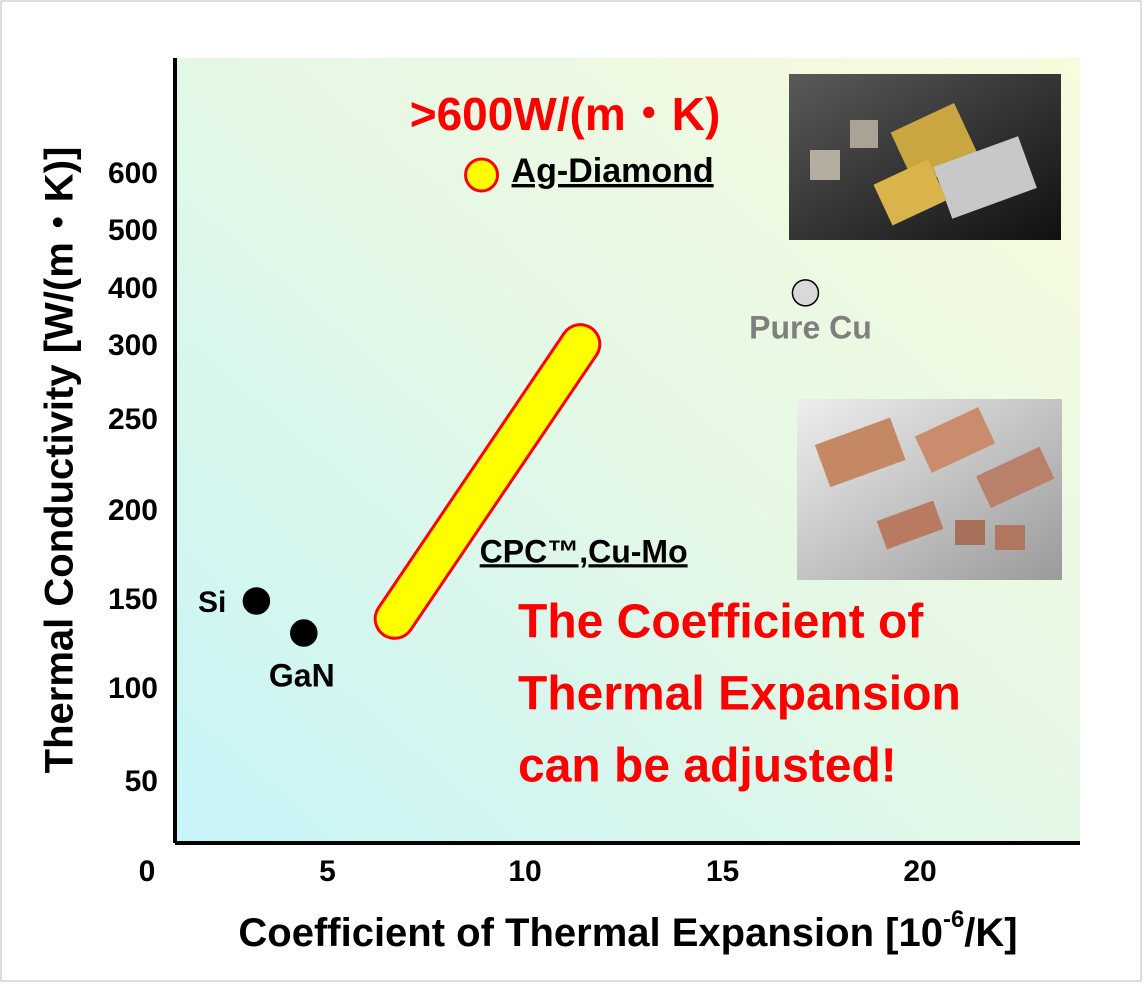  What do you see at coordinates (133, 419) in the screenshot?
I see `y-tick-label: 250` at bounding box center [133, 419].